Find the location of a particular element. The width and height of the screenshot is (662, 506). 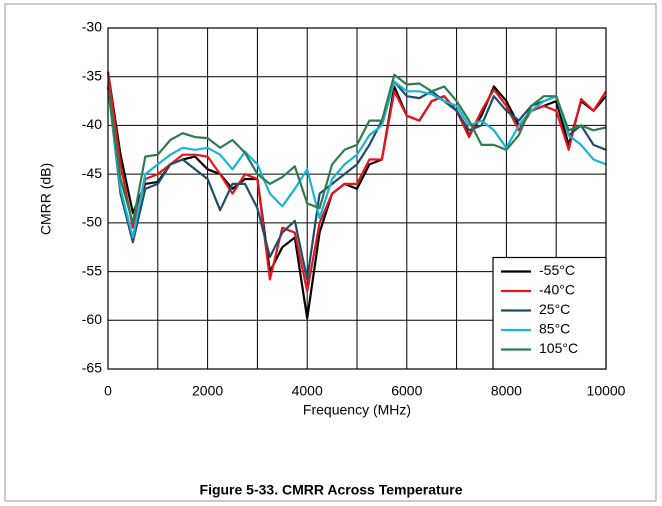

legend-label: 105°C is located at coordinates (558, 348).